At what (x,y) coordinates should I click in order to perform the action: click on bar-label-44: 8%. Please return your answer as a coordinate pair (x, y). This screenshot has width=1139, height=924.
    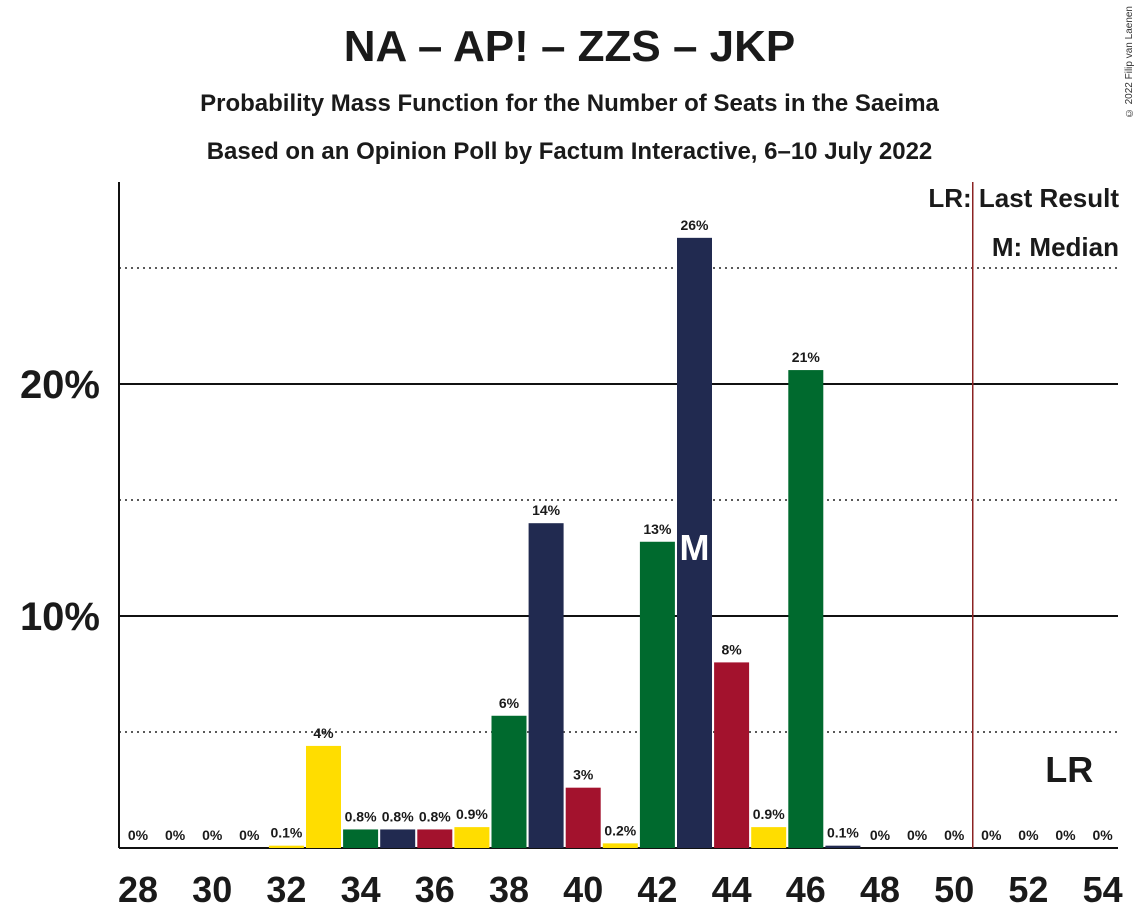
    Looking at the image, I should click on (731, 649).